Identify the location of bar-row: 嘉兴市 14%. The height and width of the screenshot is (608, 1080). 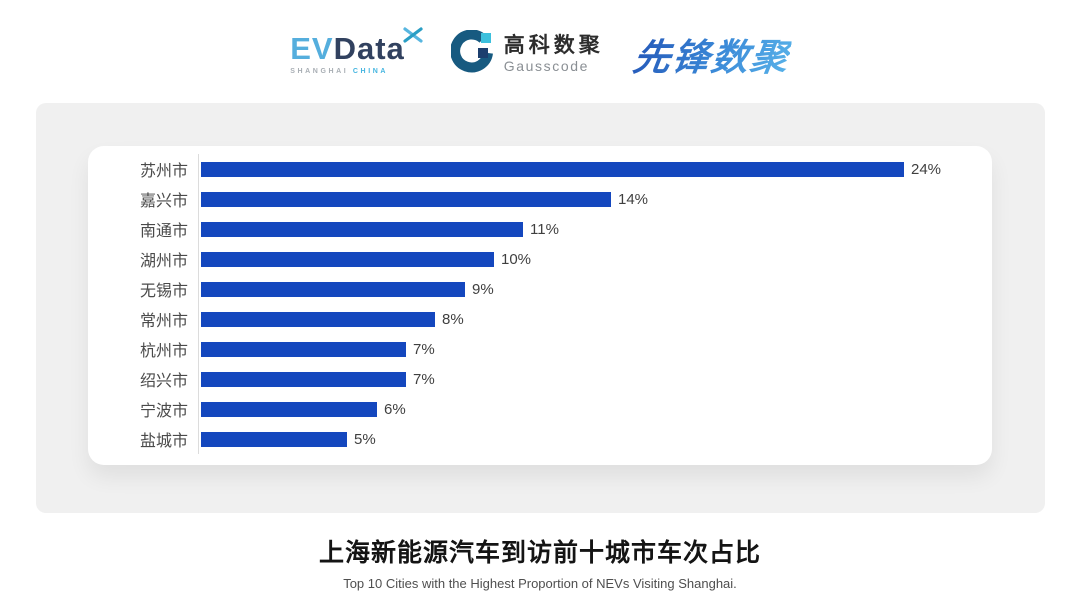
(540, 199).